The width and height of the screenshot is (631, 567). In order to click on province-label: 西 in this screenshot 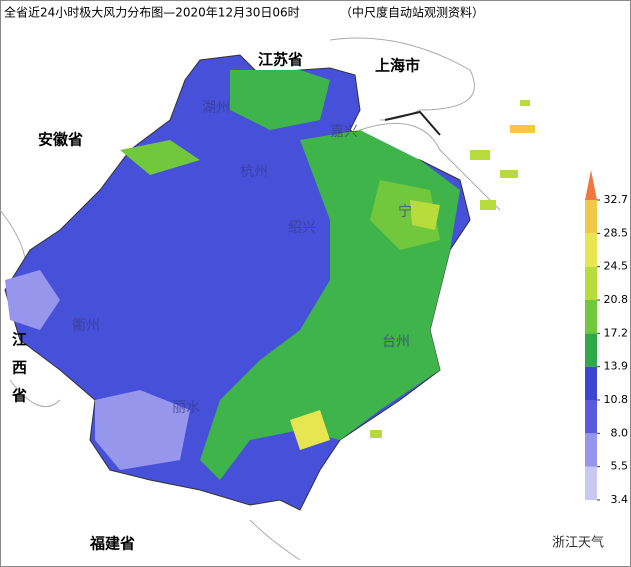, I will do `click(19, 368)`.